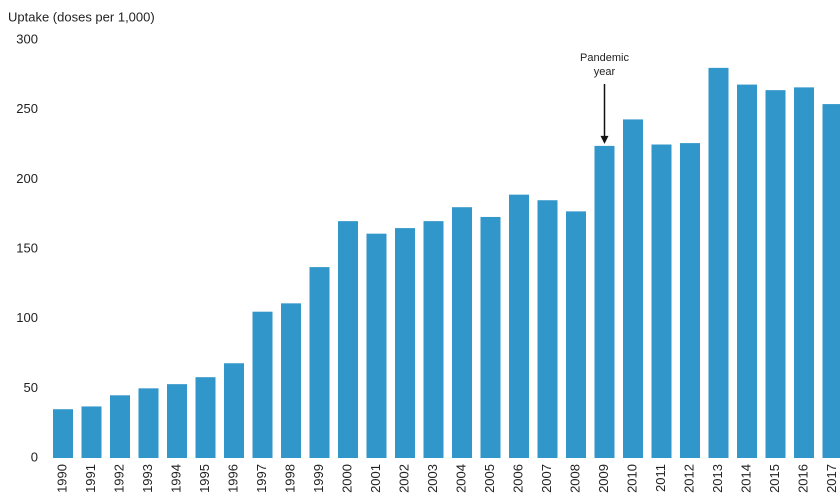  What do you see at coordinates (27, 38) in the screenshot?
I see `y-tick-label: 300` at bounding box center [27, 38].